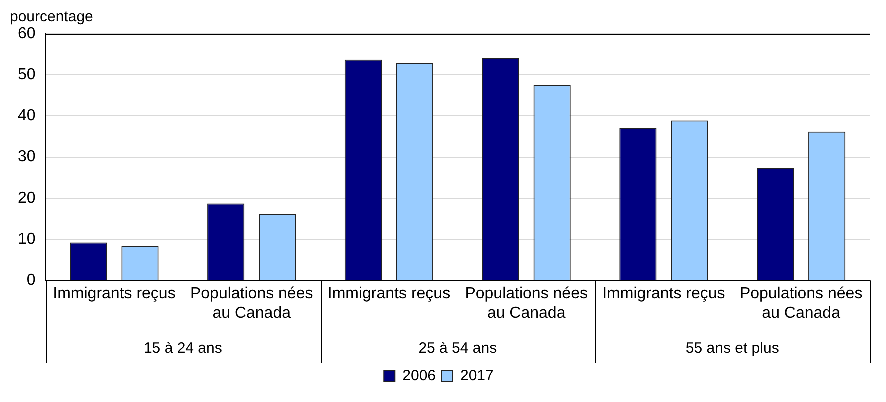 The height and width of the screenshot is (402, 886). What do you see at coordinates (733, 349) in the screenshot?
I see `text: 55 ans et plus` at bounding box center [733, 349].